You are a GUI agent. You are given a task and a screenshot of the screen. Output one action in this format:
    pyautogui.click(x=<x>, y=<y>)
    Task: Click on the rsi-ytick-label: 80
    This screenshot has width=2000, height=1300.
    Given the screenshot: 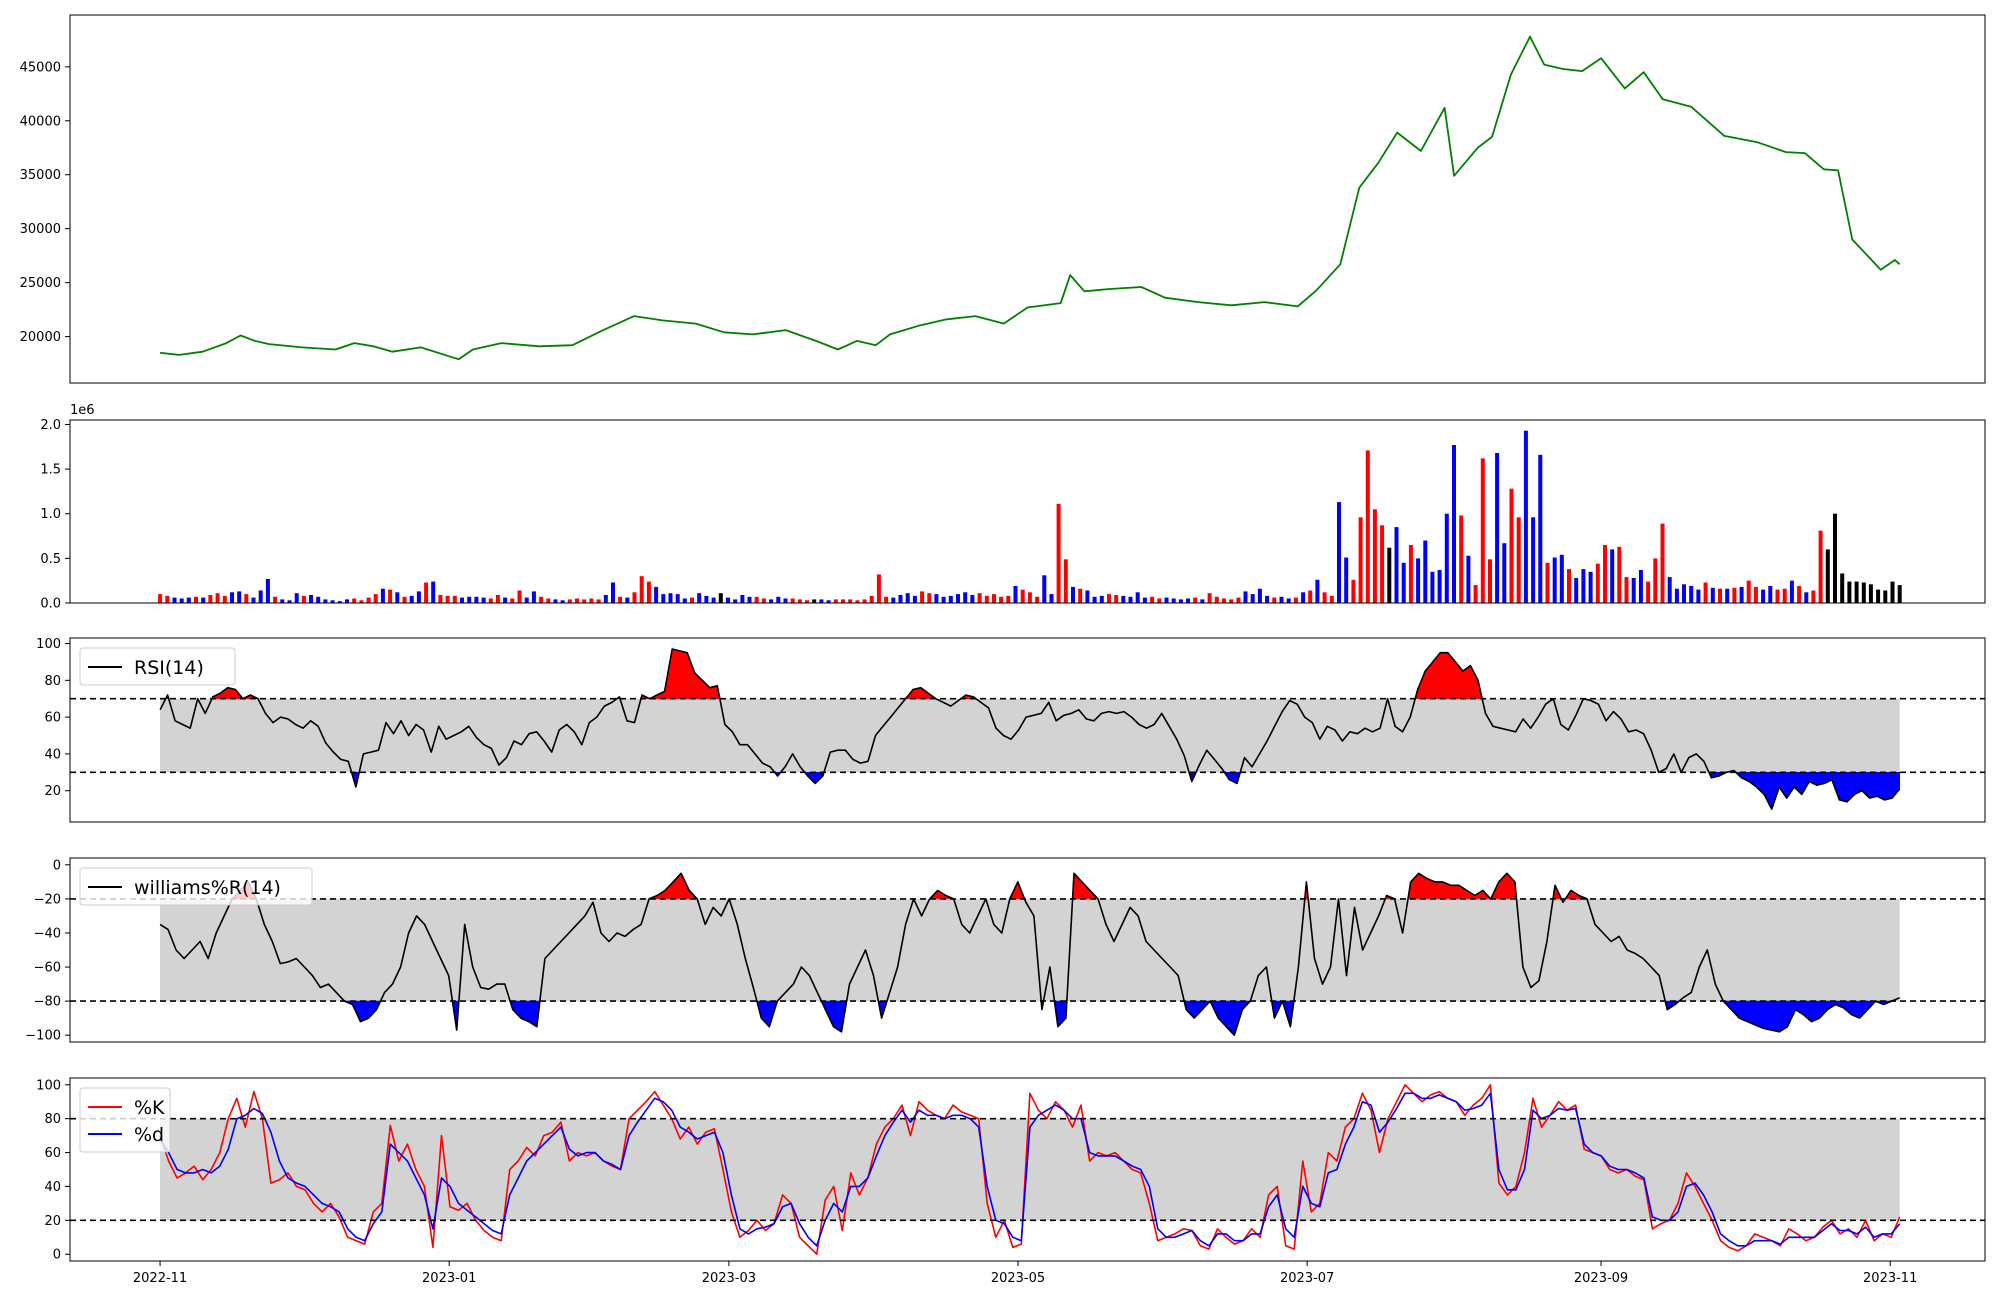 What is the action you would take?
    pyautogui.click(x=52, y=681)
    